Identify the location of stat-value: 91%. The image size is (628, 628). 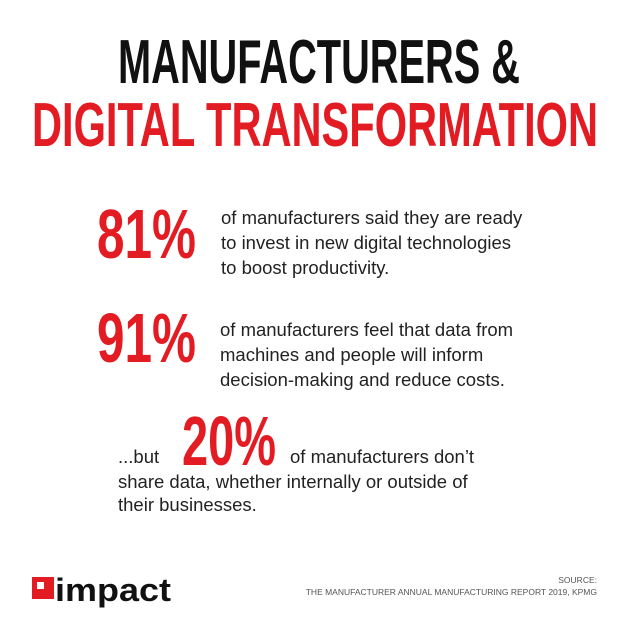
(146, 338).